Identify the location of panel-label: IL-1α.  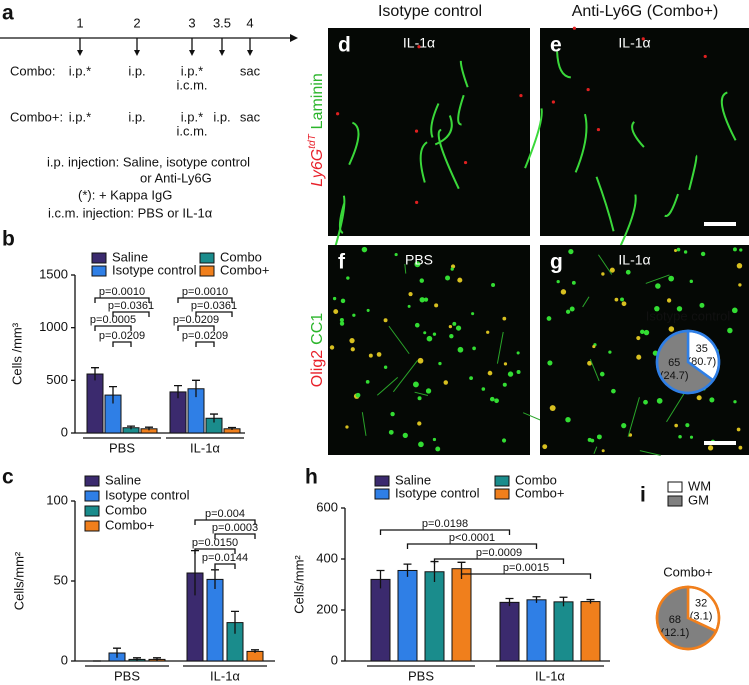
(634, 260).